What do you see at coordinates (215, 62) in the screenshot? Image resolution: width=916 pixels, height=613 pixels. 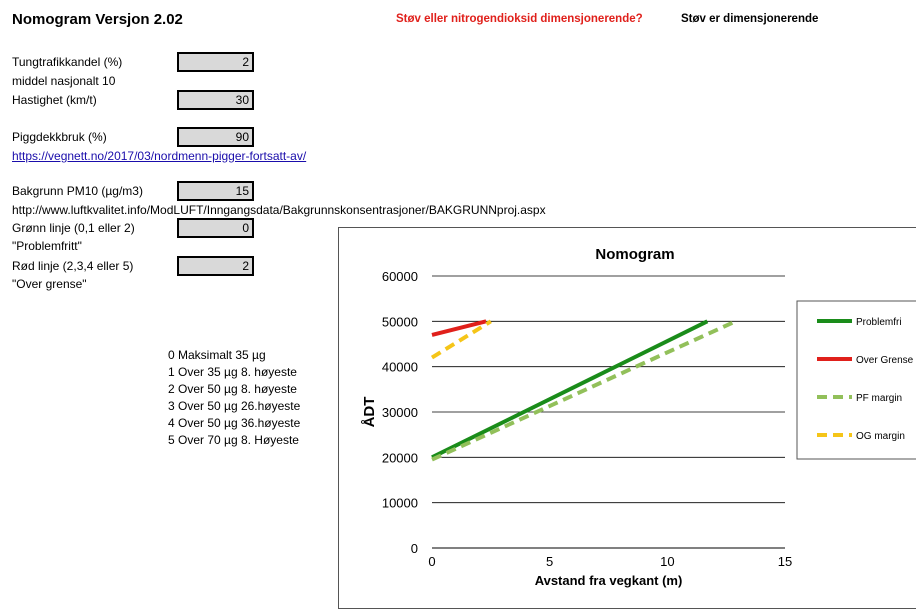 I see `tungtrafikk-input: 2` at bounding box center [215, 62].